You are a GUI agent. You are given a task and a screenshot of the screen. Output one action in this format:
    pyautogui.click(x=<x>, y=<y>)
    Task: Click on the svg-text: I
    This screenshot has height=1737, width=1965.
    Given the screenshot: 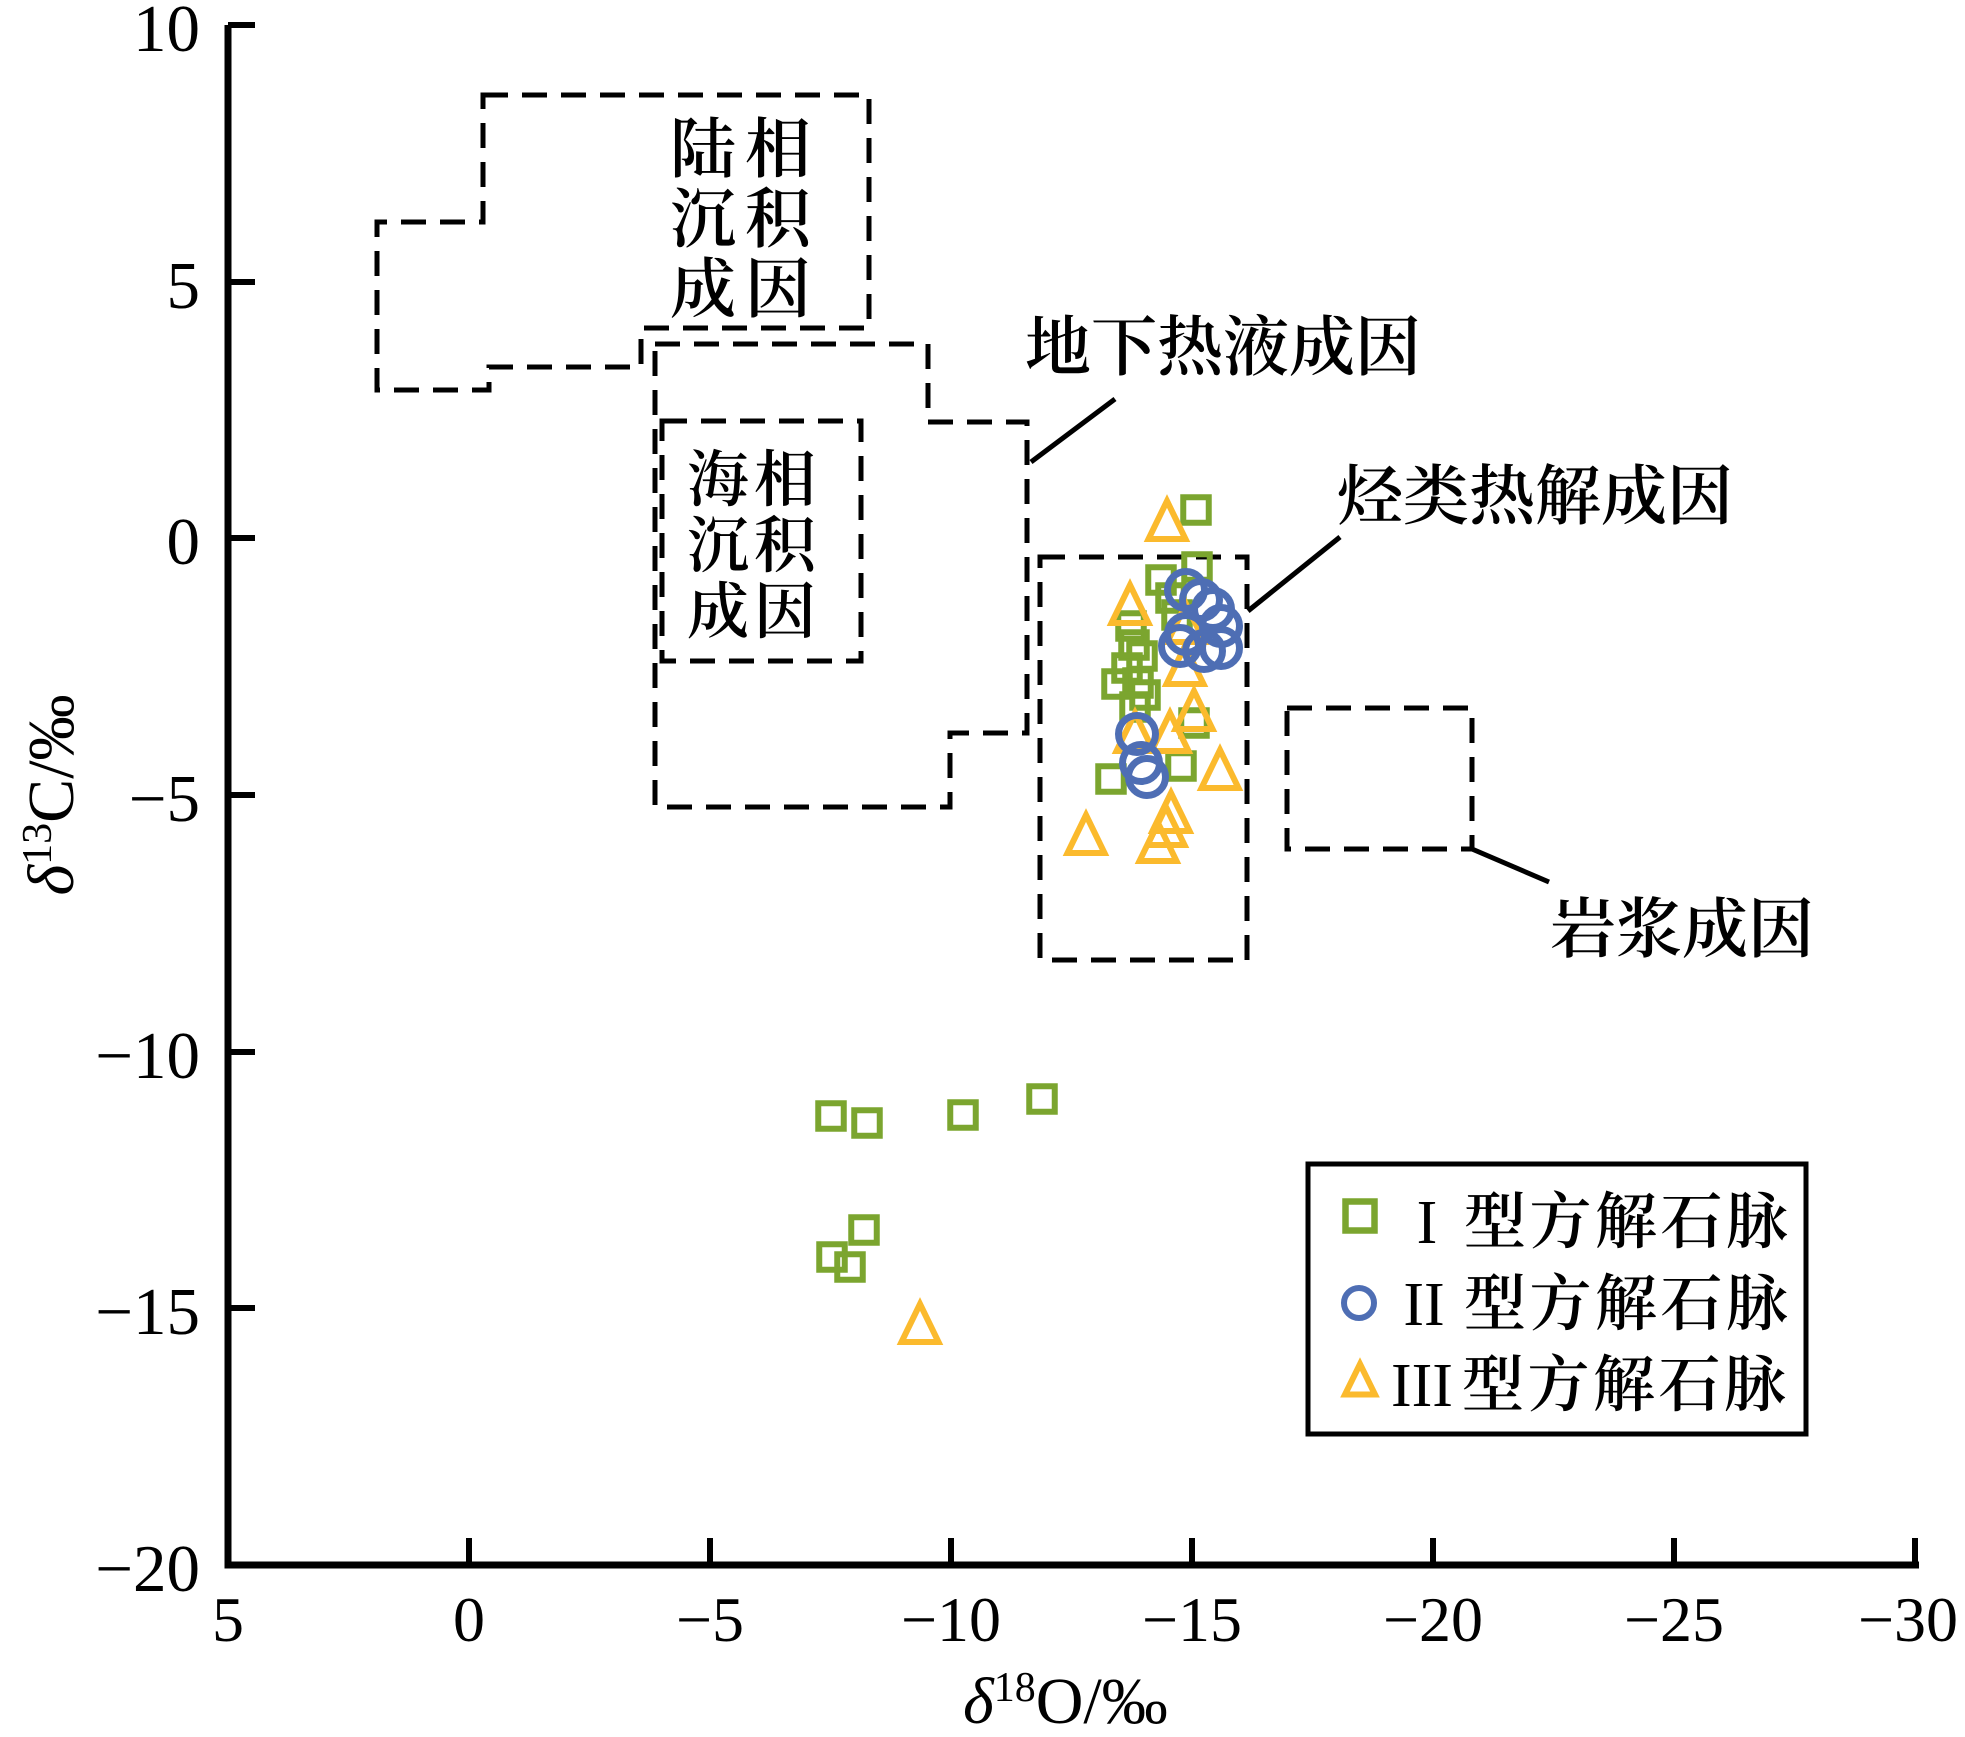 What is the action you would take?
    pyautogui.click(x=1427, y=1223)
    